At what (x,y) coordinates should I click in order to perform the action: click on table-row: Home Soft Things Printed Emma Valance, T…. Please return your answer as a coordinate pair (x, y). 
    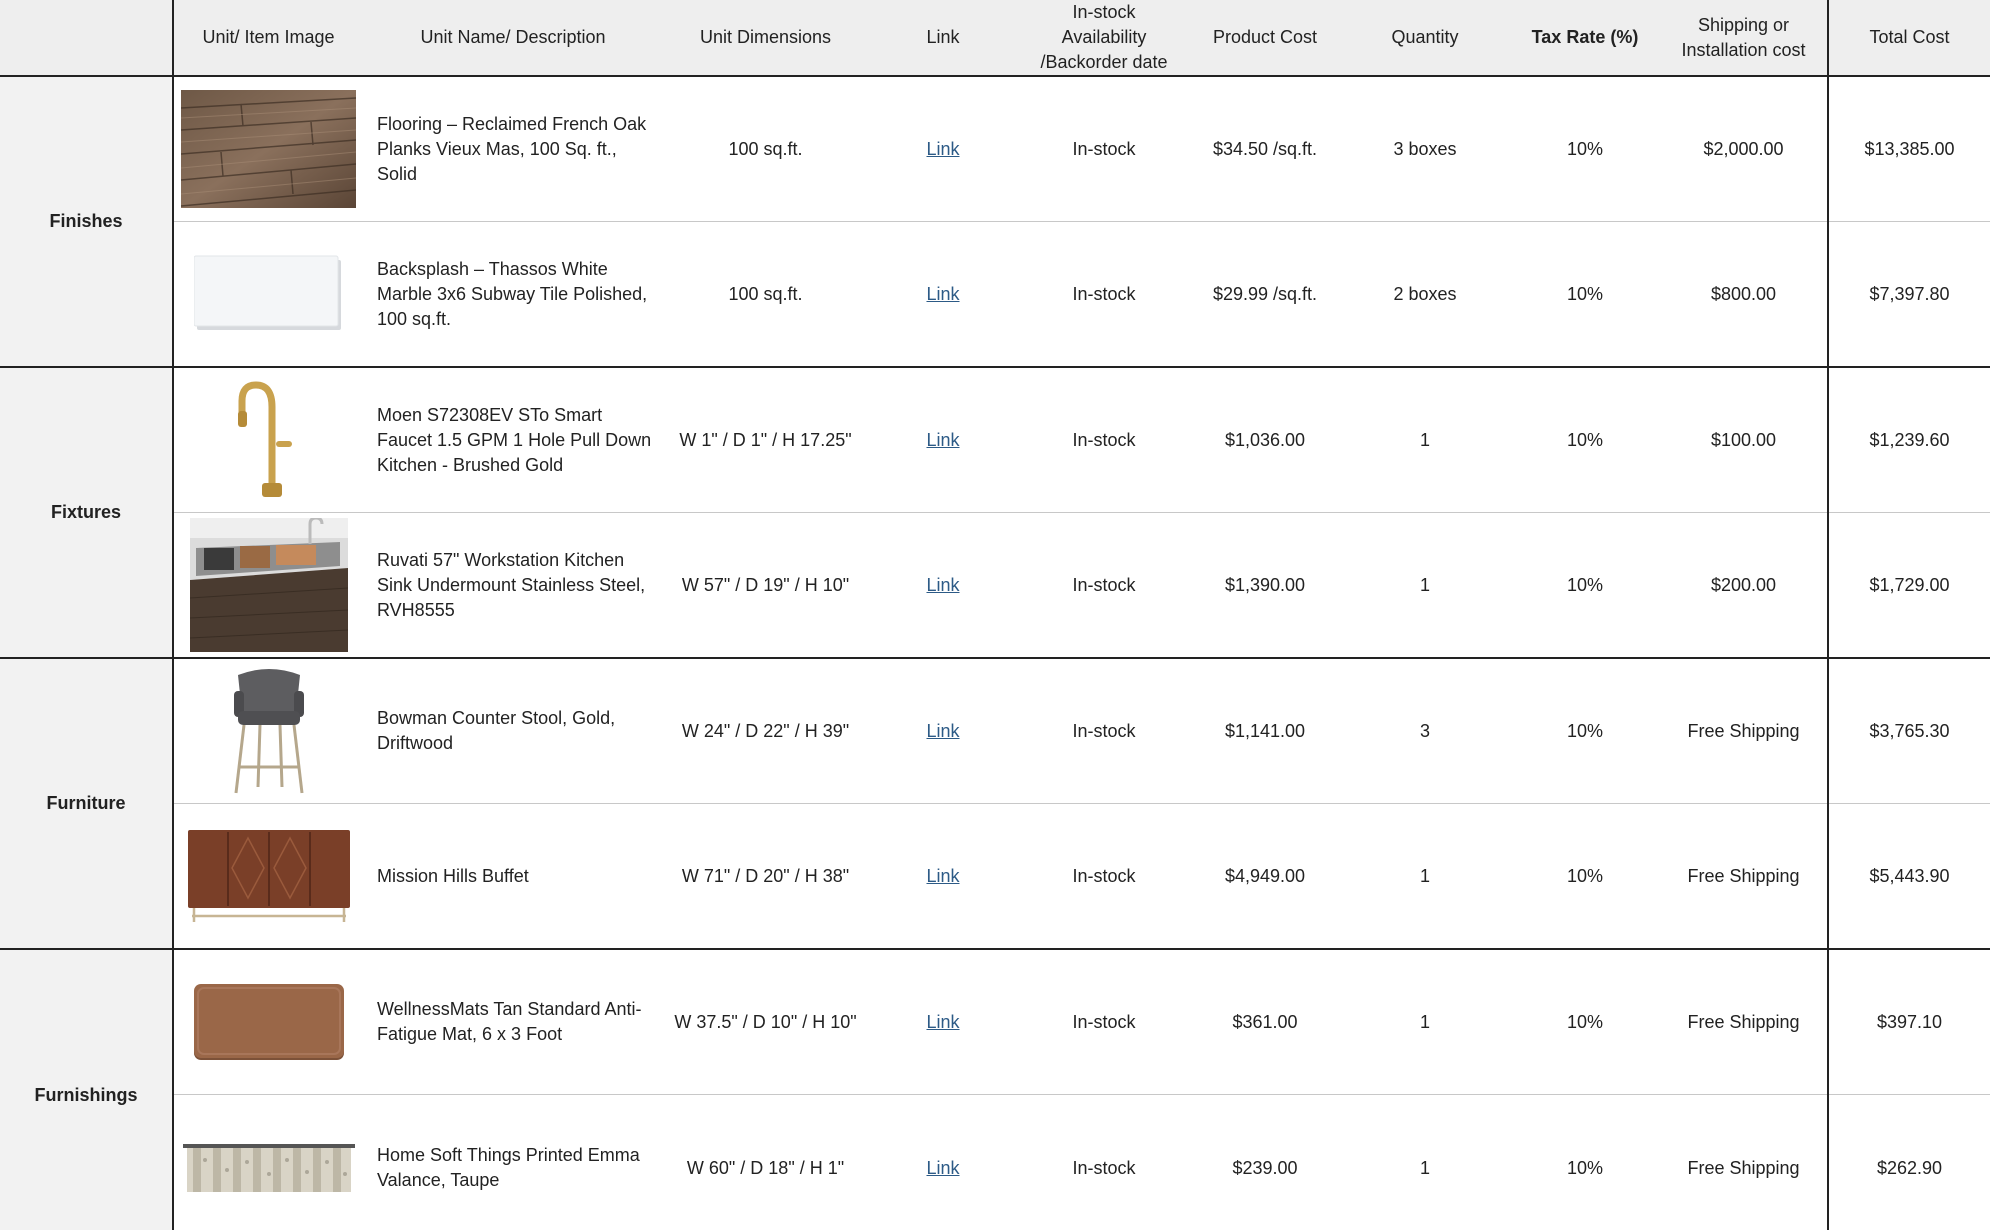
    Looking at the image, I should click on (995, 1162).